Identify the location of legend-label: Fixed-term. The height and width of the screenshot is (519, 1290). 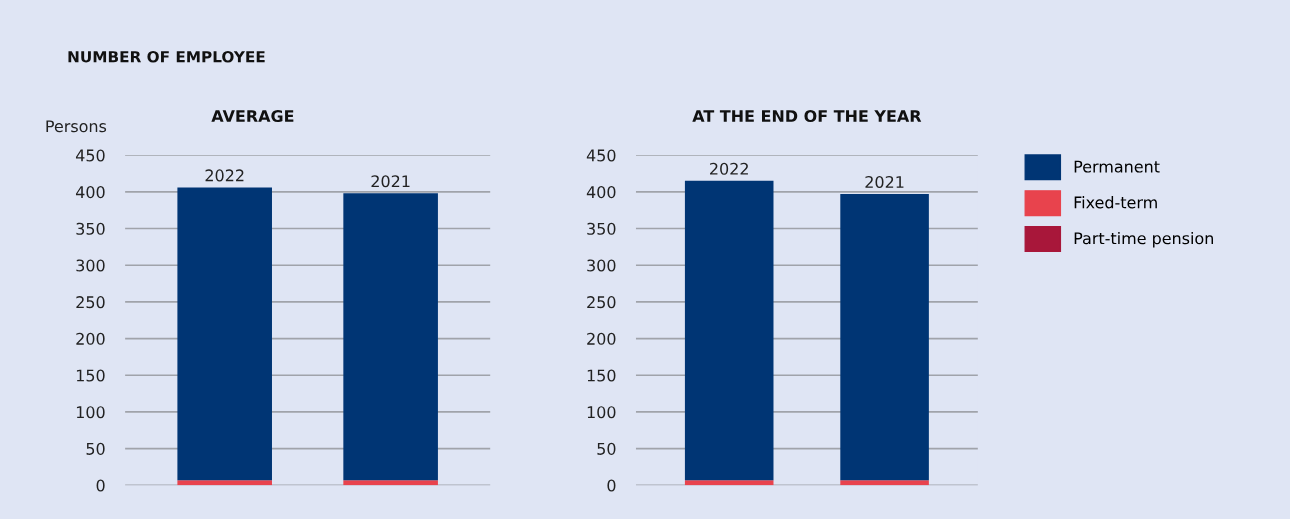
(1115, 202).